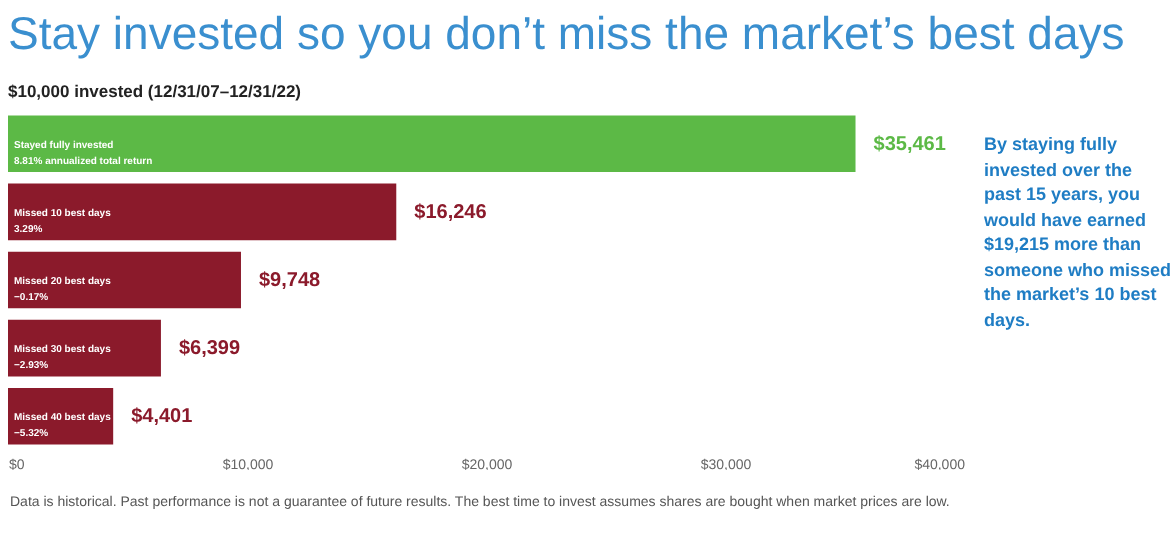 The width and height of the screenshot is (1174, 540). I want to click on data-label: $6,399, so click(209, 349).